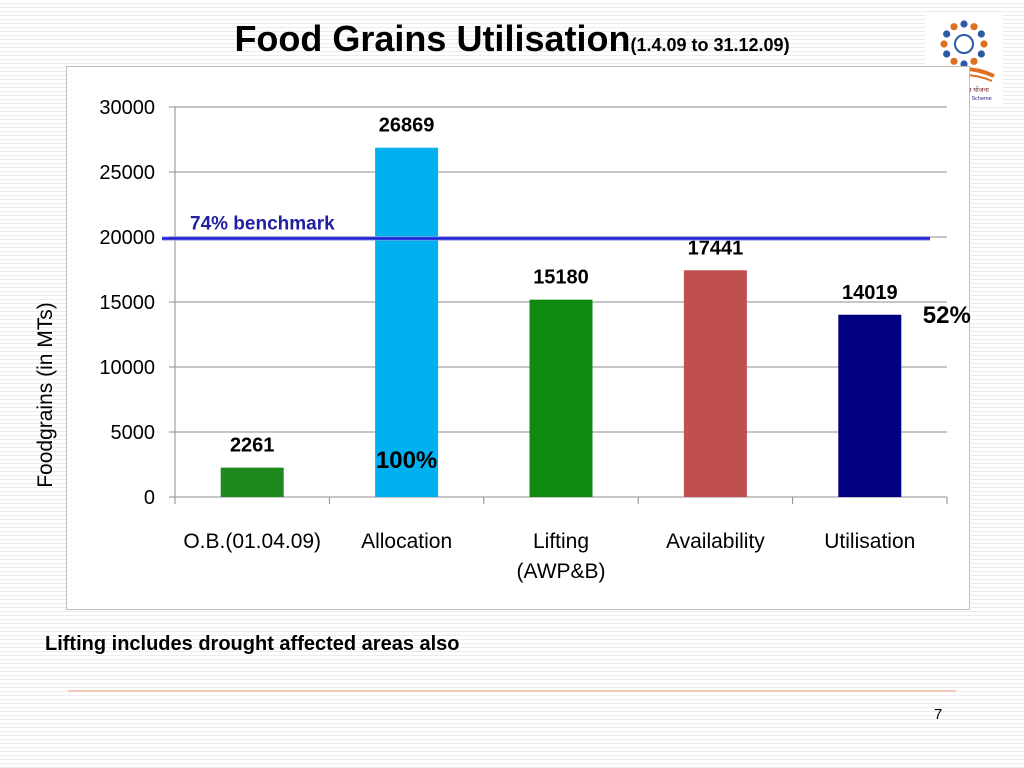 The height and width of the screenshot is (768, 1024). I want to click on title-period: (1.4.09 to 31.12.09), so click(710, 45).